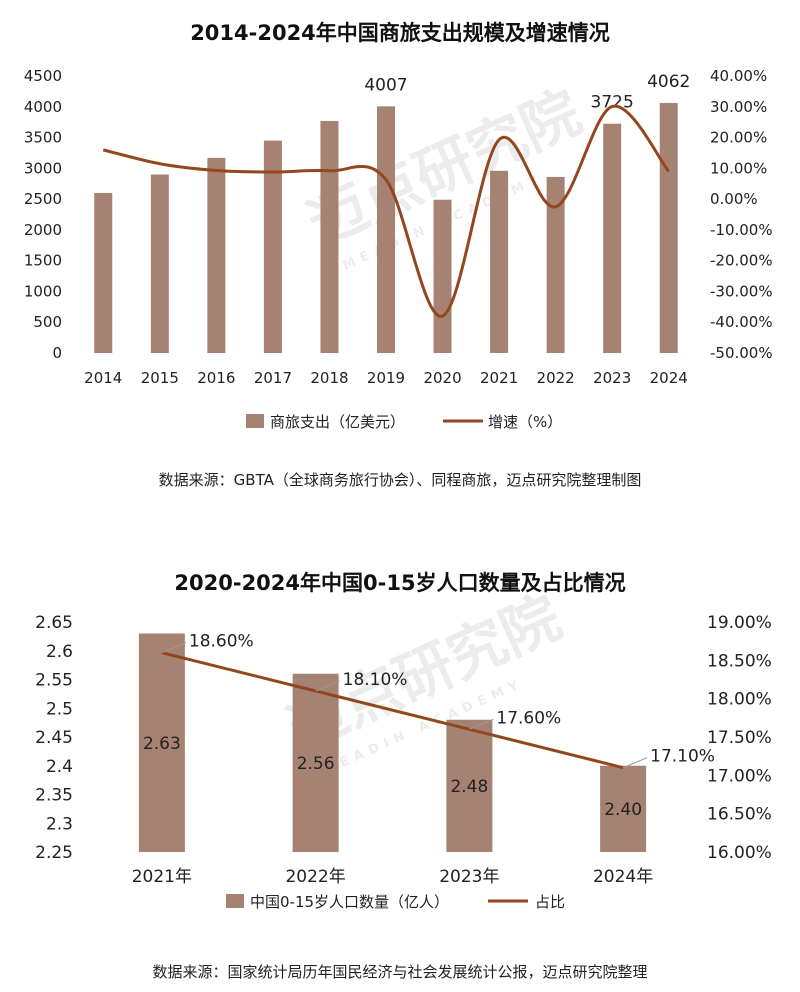 Image resolution: width=800 pixels, height=992 pixels. I want to click on chart1-legend-bar-label: 商旅支出（亿美元）, so click(337, 422).